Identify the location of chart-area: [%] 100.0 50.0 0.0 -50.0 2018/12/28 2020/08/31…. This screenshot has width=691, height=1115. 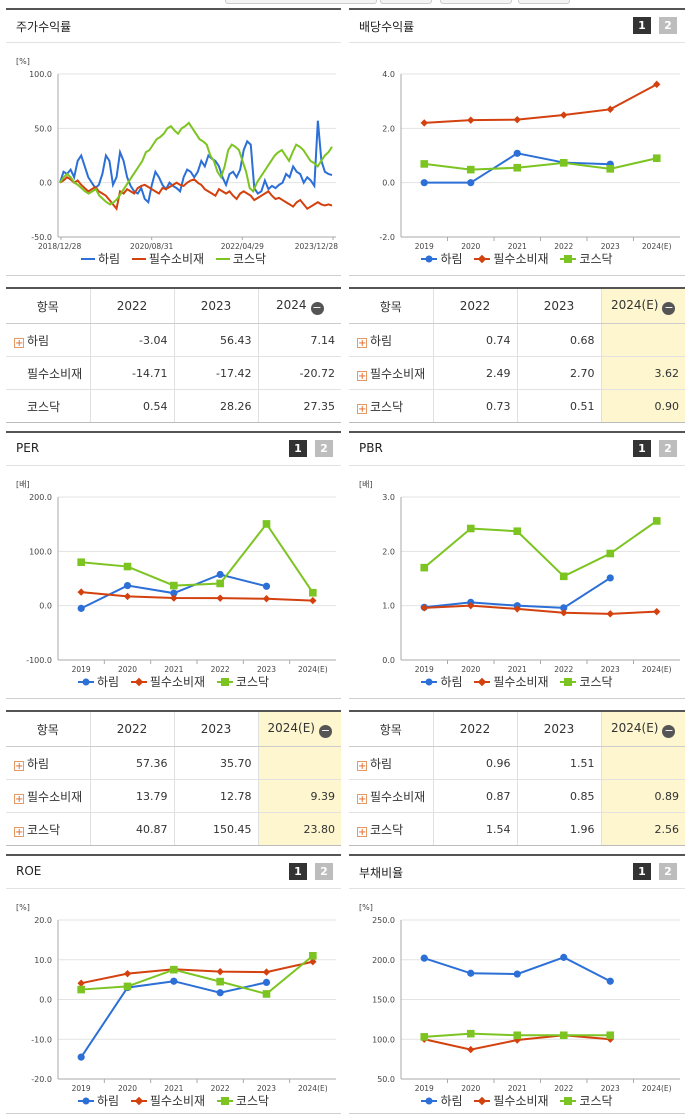
(173, 158).